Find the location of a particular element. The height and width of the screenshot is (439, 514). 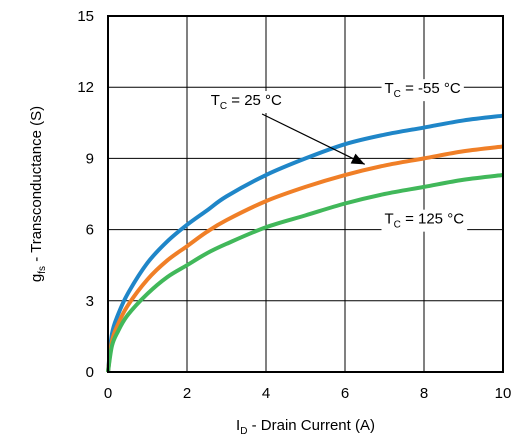

y-axis-label: gfs - Transconductance (S) is located at coordinates (38, 194).